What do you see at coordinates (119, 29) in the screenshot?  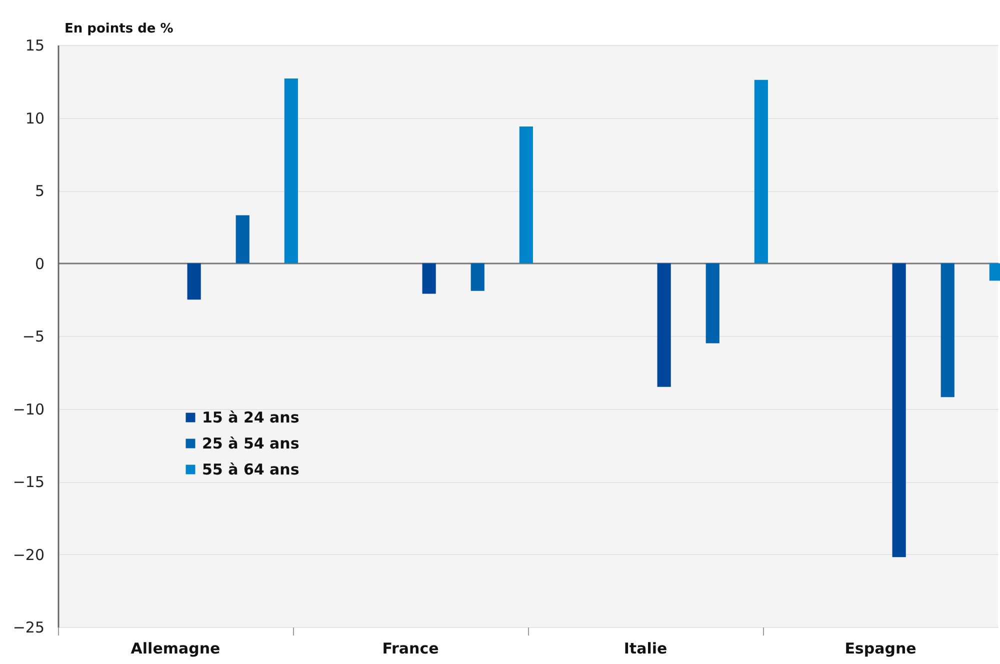 I see `y-axis-title: En points de %` at bounding box center [119, 29].